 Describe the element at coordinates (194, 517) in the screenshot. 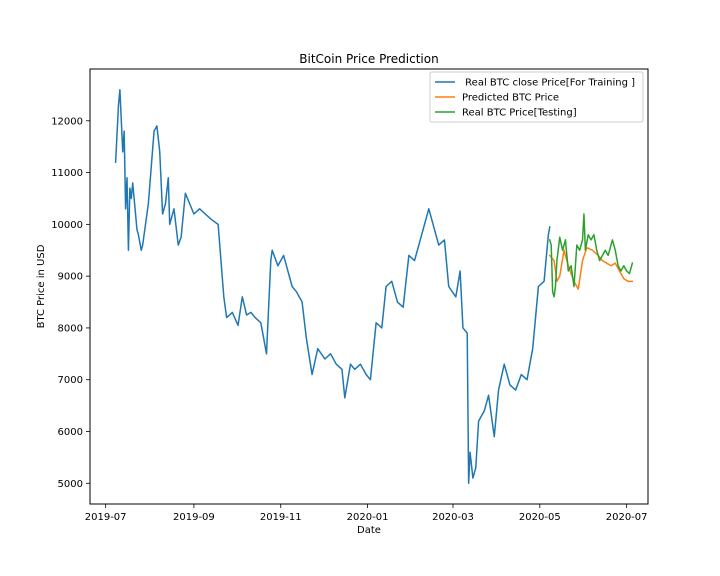

I see `x-tick-label: 2019-09` at that location.